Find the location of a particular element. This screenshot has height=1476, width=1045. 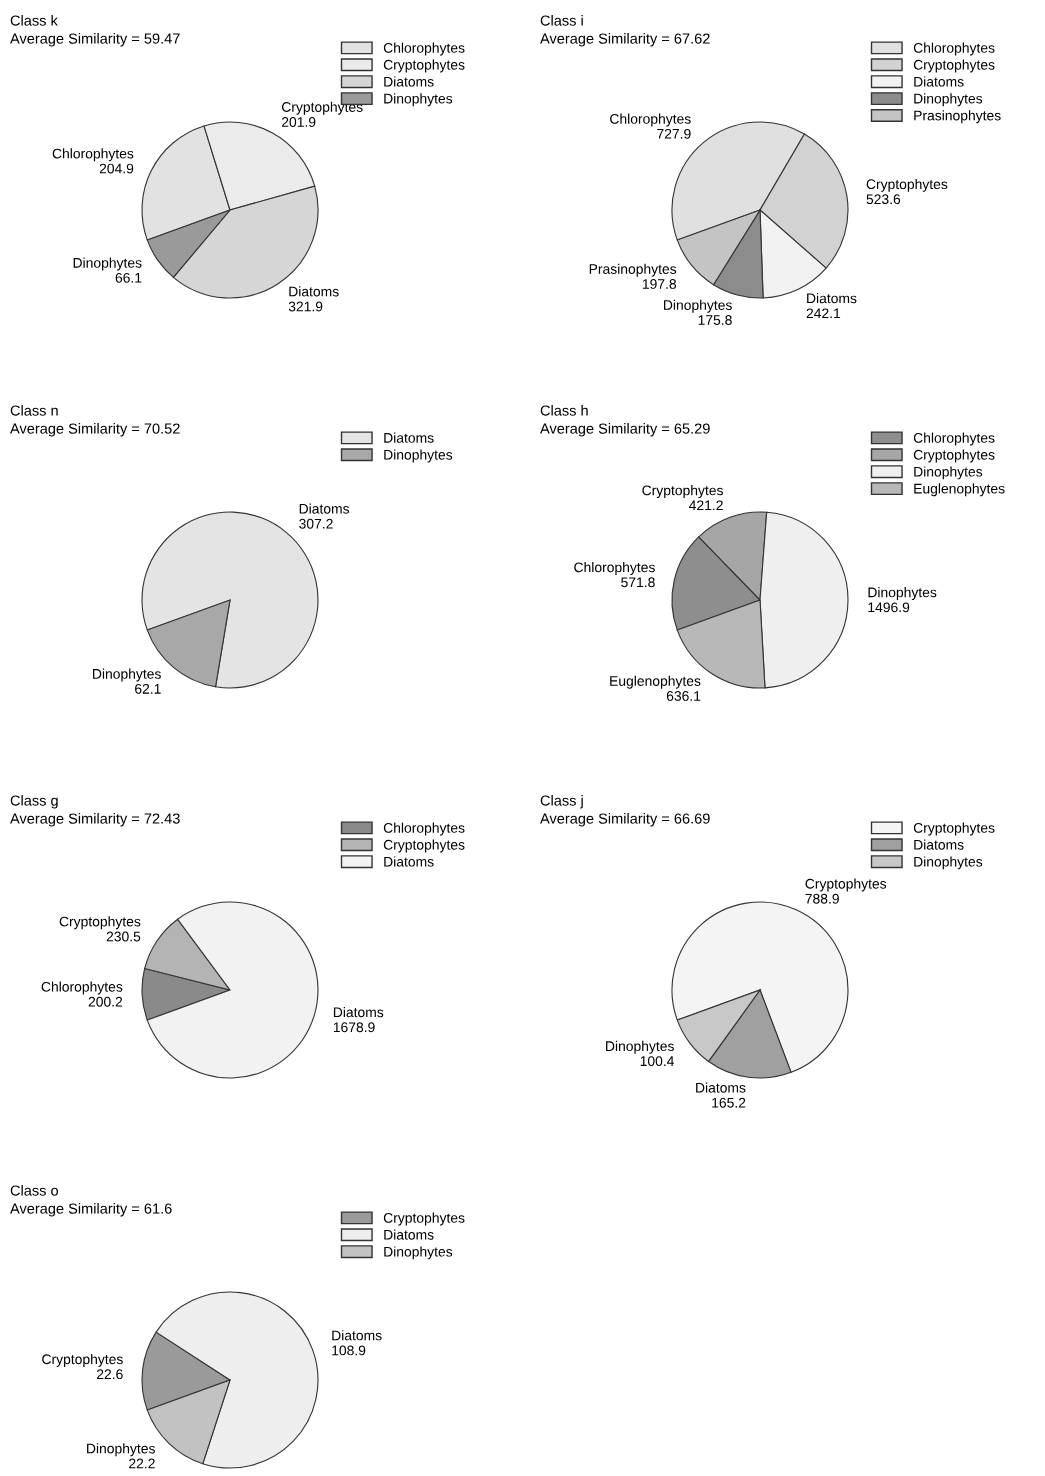

data-label: 204.9 is located at coordinates (116, 168).